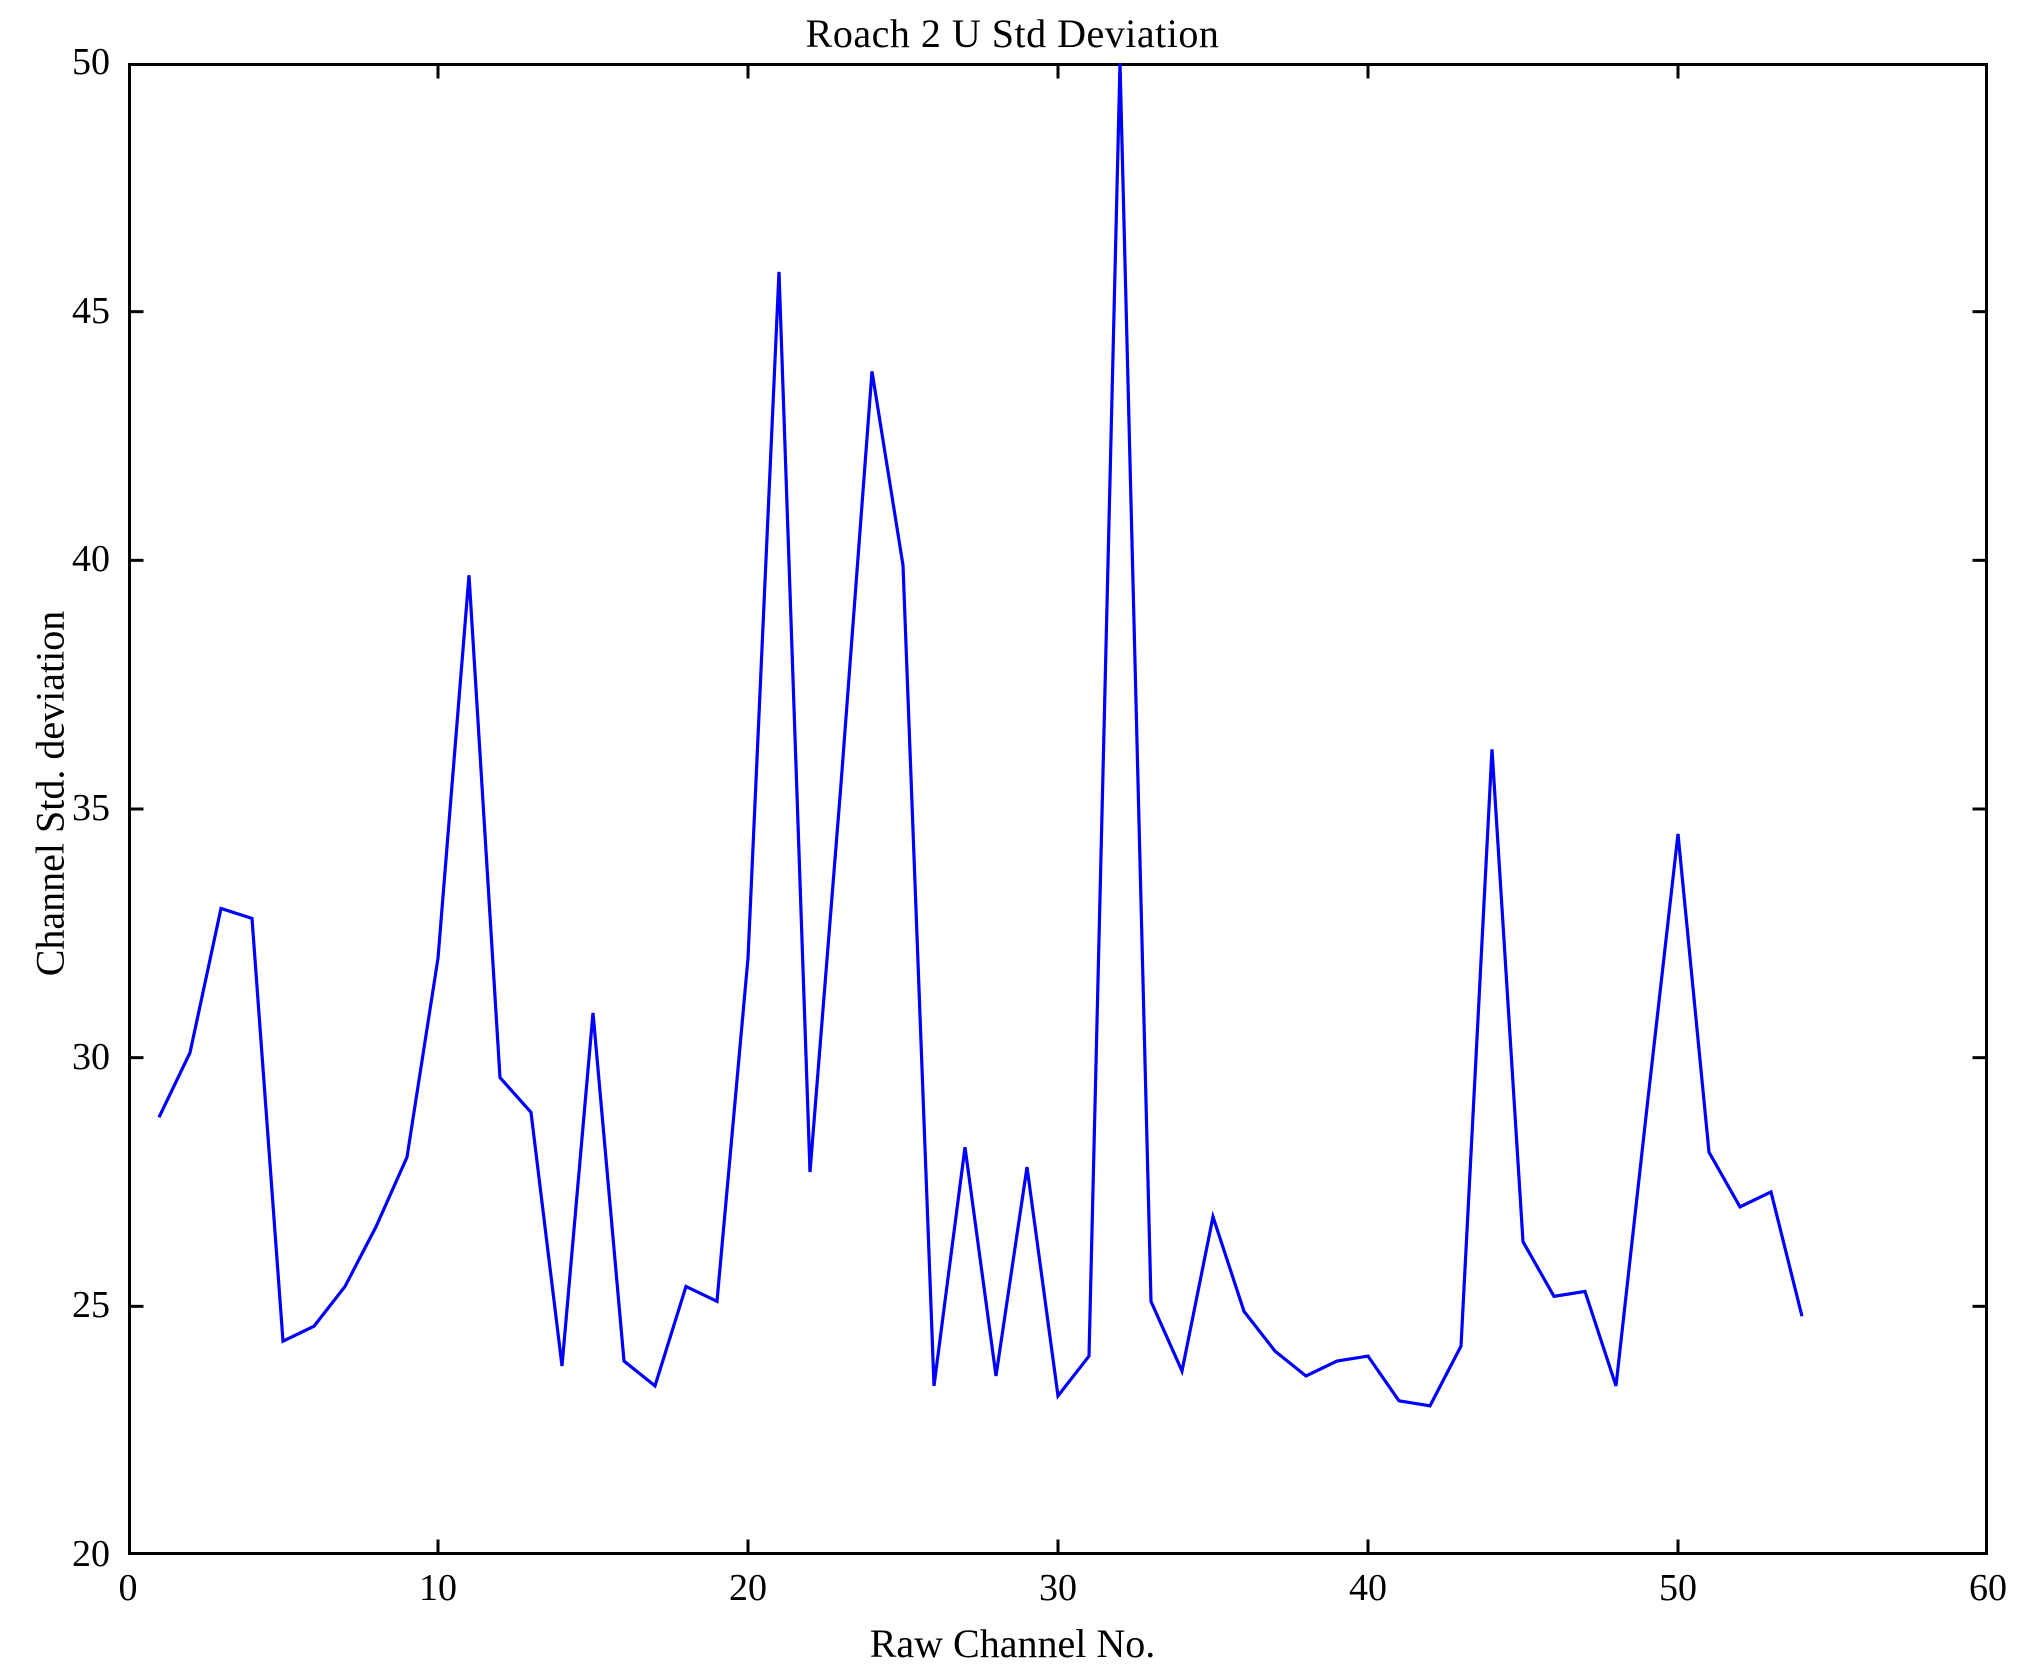 The height and width of the screenshot is (1671, 2025). Describe the element at coordinates (438, 1588) in the screenshot. I see `x-tick-label: 10` at that location.